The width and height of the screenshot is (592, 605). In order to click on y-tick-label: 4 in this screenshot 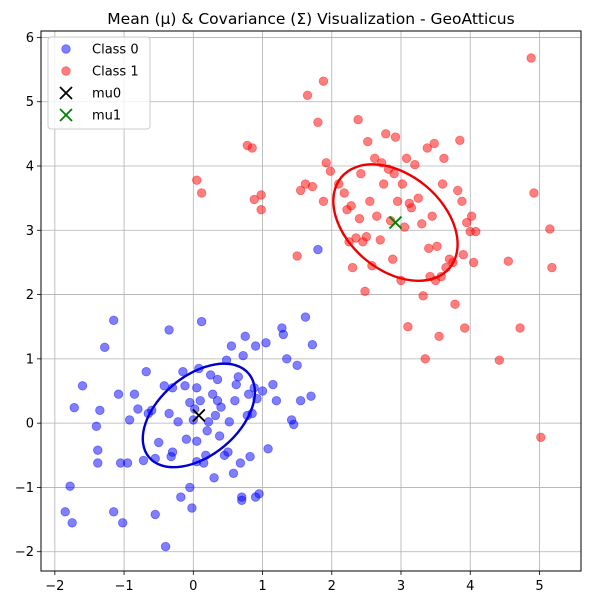, I will do `click(30, 167)`.